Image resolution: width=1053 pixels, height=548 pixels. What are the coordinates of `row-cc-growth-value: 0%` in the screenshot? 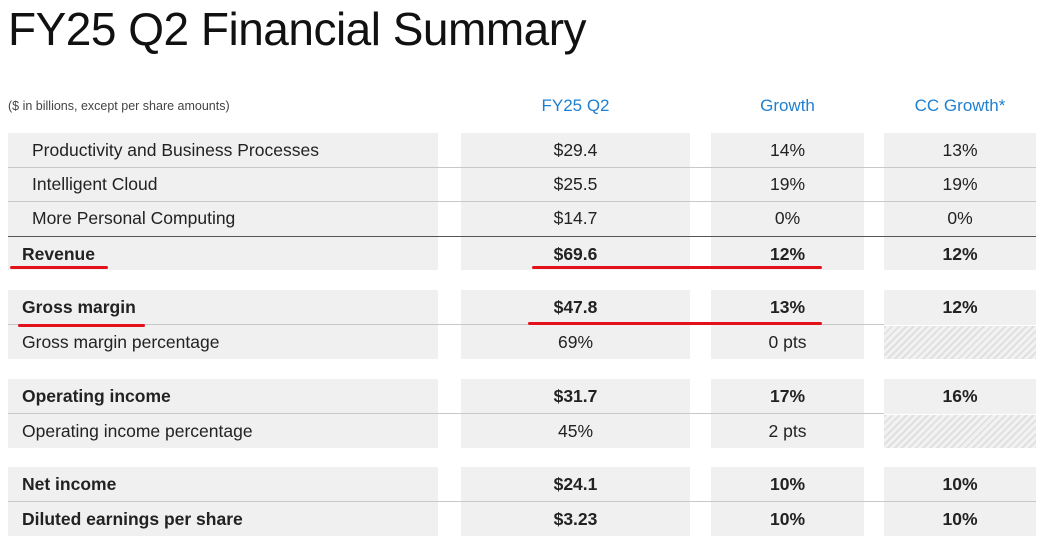 It's located at (960, 218).